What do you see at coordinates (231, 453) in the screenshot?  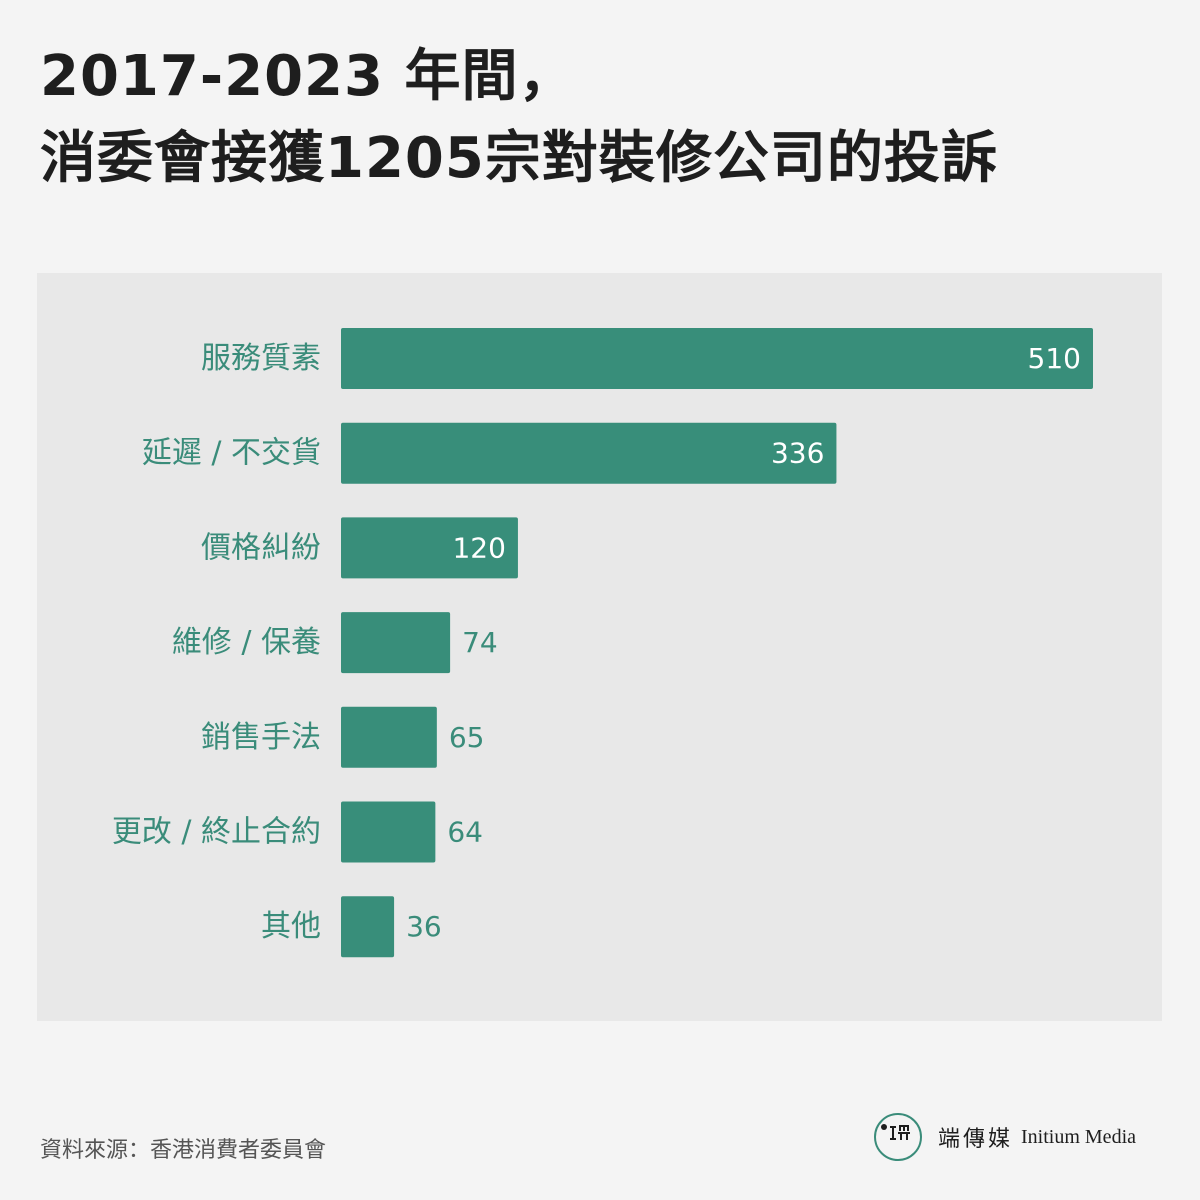 I see `category-label-1: 延遲 / 不交貨` at bounding box center [231, 453].